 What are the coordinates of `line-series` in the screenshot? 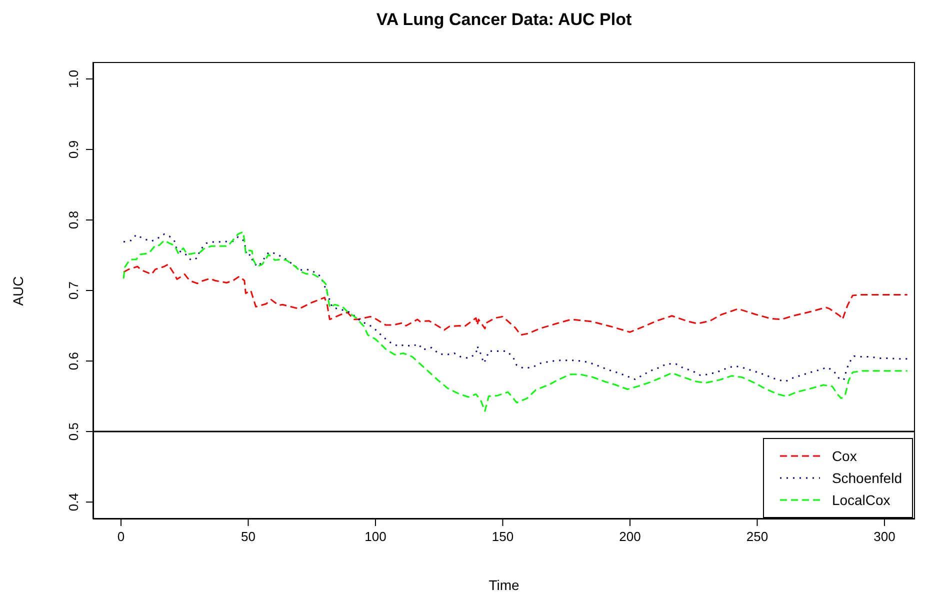 It's located at (515, 300).